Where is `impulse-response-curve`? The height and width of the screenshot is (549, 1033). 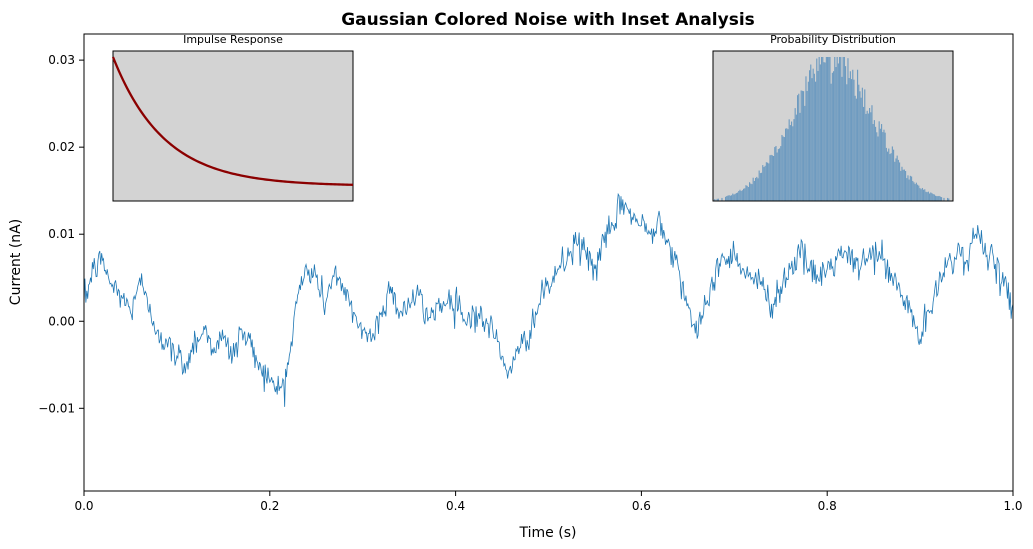
impulse-response-curve is located at coordinates (232, 121).